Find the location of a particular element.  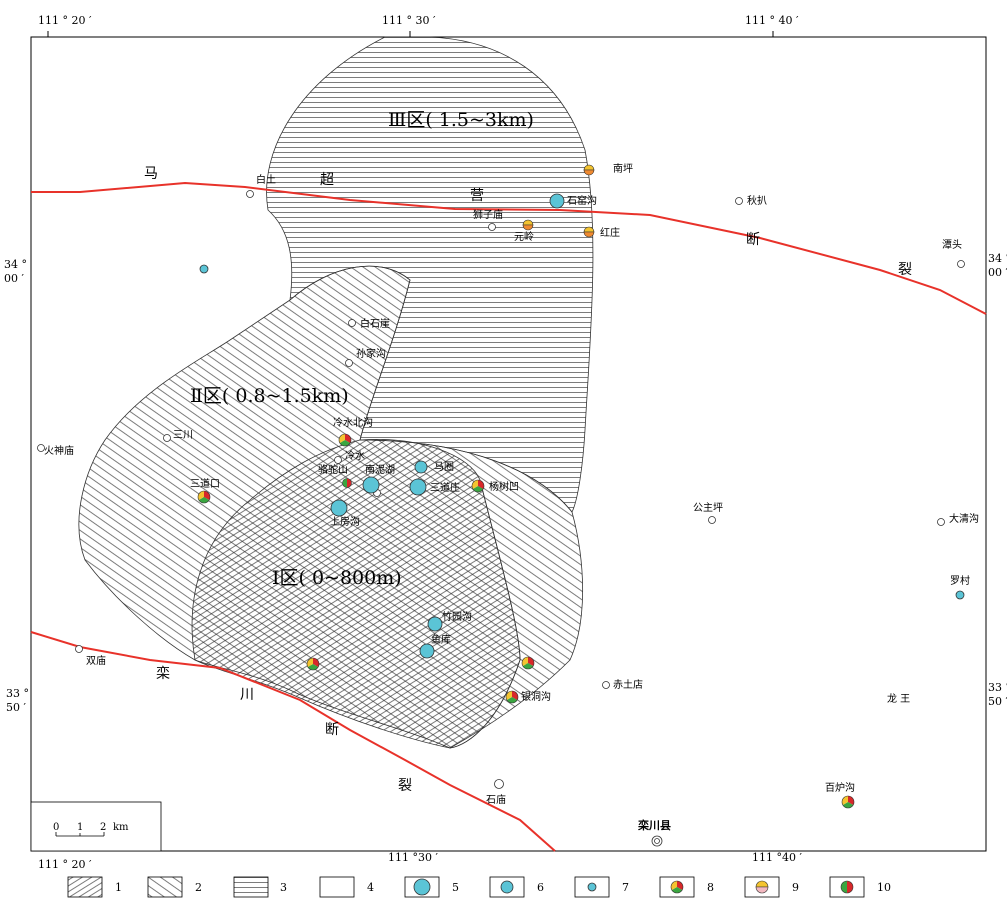

scale-2: 2 is located at coordinates (103, 827).